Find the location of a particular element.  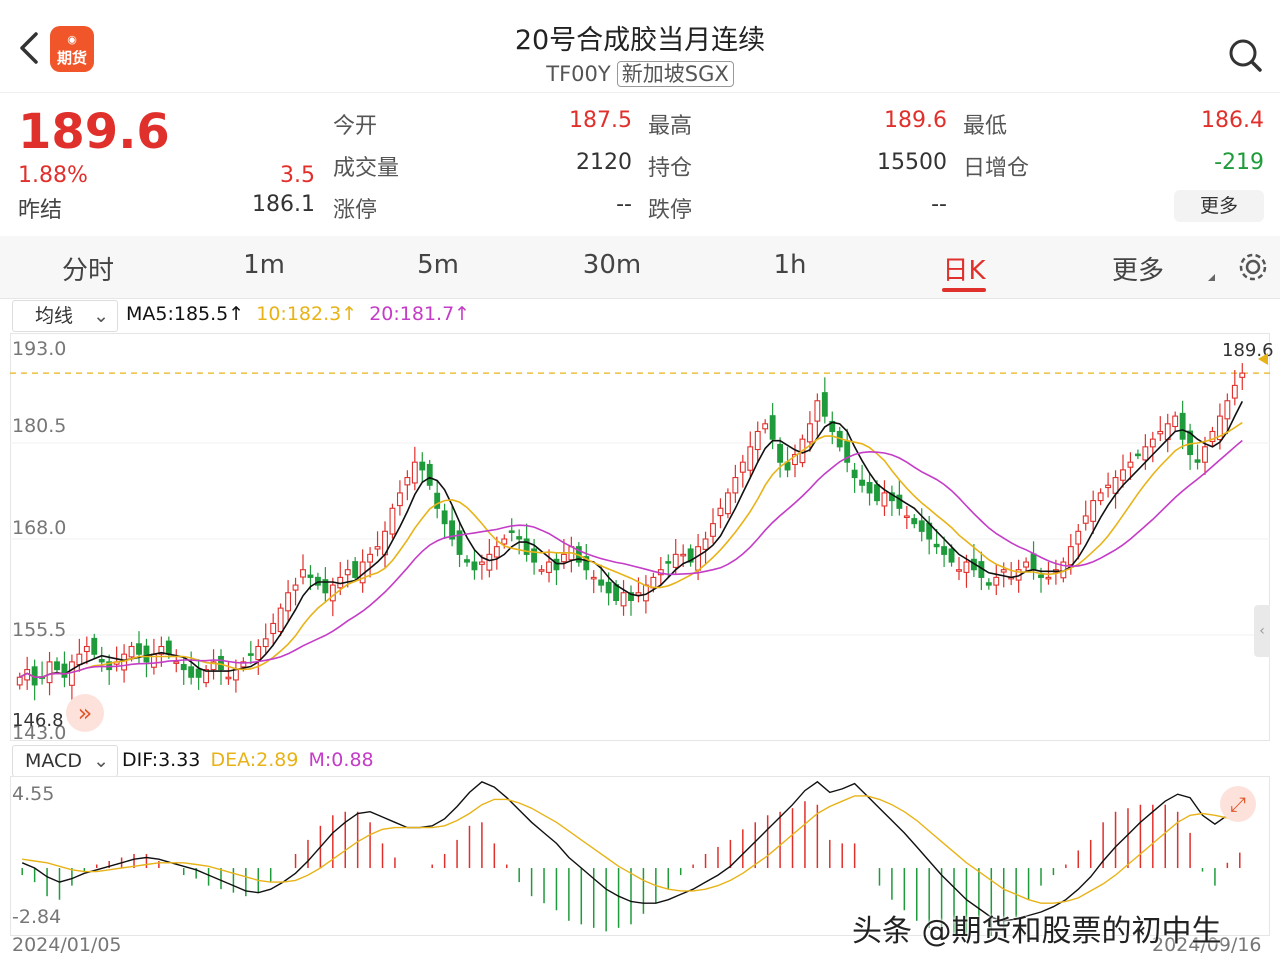

volume-label: 成交量 is located at coordinates (366, 168).